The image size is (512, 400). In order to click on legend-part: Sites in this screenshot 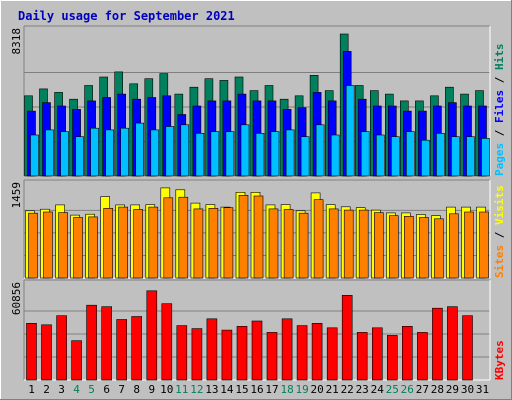, I will do `click(499, 261)`.